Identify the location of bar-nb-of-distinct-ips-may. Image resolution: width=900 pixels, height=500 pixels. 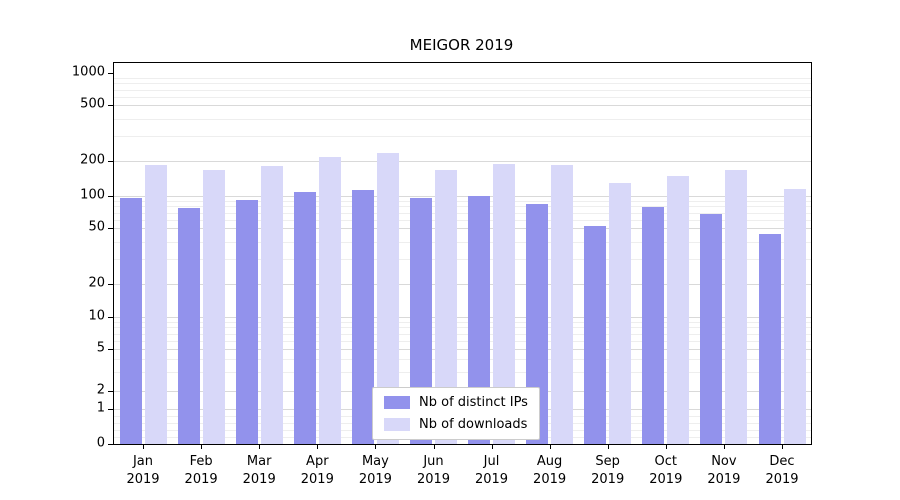
(362, 317).